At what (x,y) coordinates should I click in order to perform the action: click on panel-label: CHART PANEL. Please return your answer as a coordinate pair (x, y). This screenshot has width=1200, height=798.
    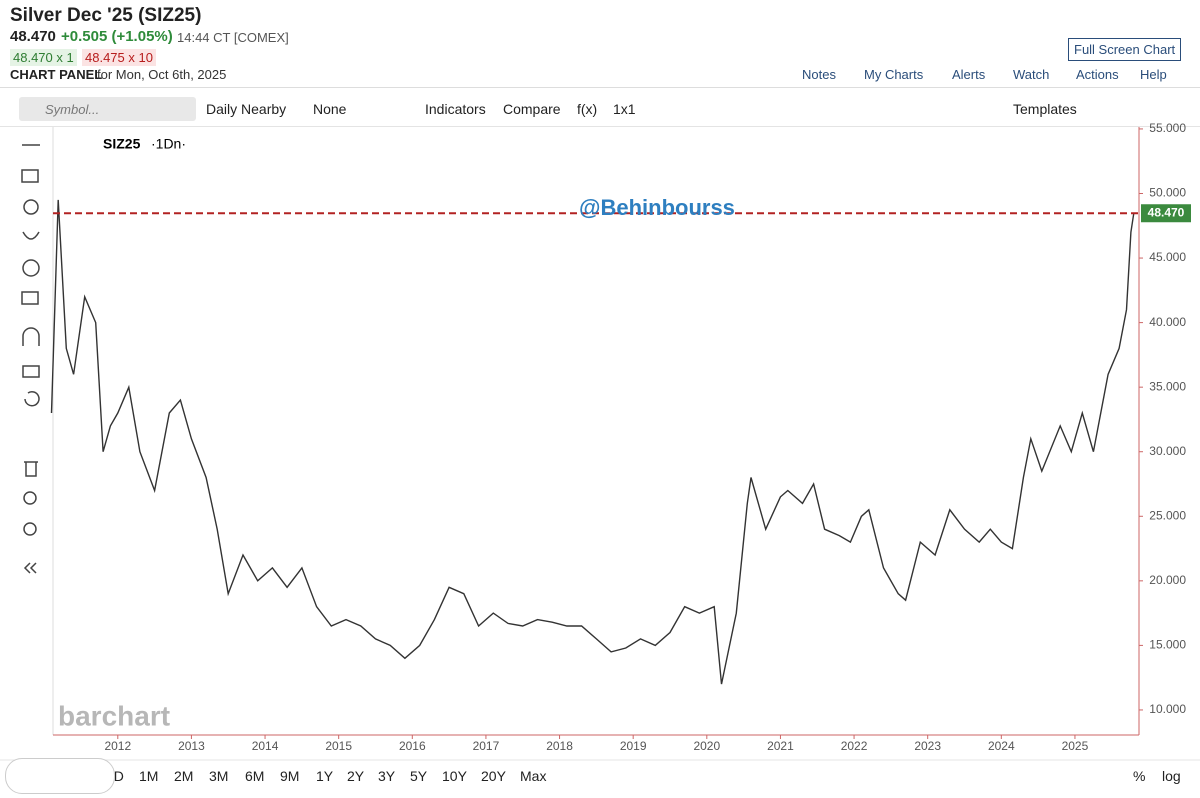
    Looking at the image, I should click on (56, 74).